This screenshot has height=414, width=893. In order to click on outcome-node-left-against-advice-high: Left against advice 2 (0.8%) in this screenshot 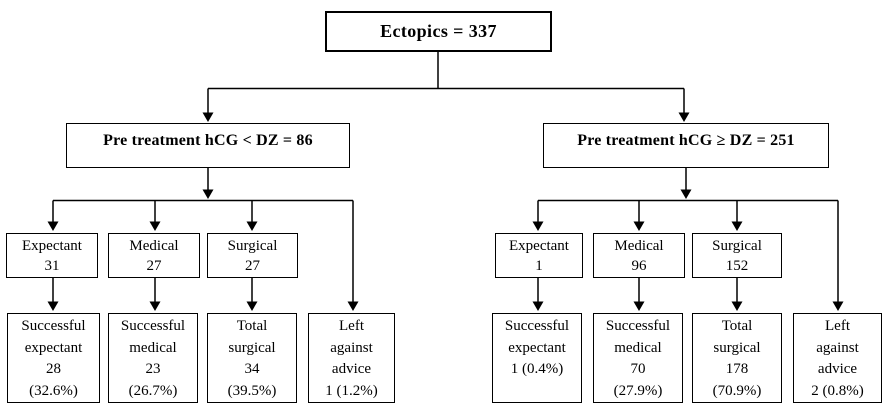, I will do `click(837, 358)`.